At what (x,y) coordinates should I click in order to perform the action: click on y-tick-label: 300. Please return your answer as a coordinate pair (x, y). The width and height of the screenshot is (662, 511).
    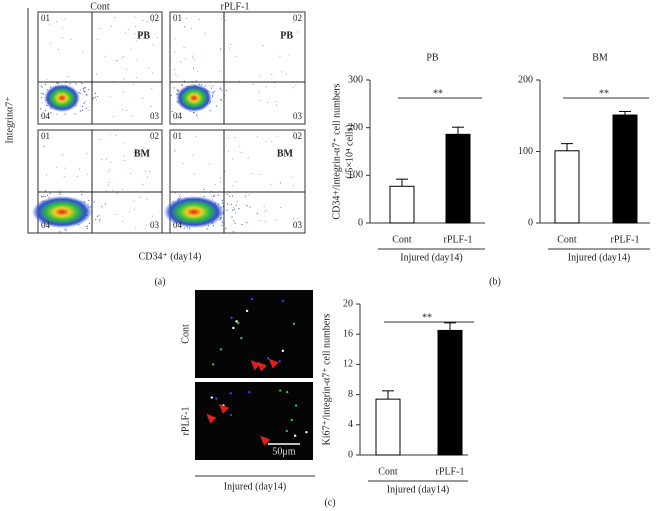
    Looking at the image, I should click on (355, 79).